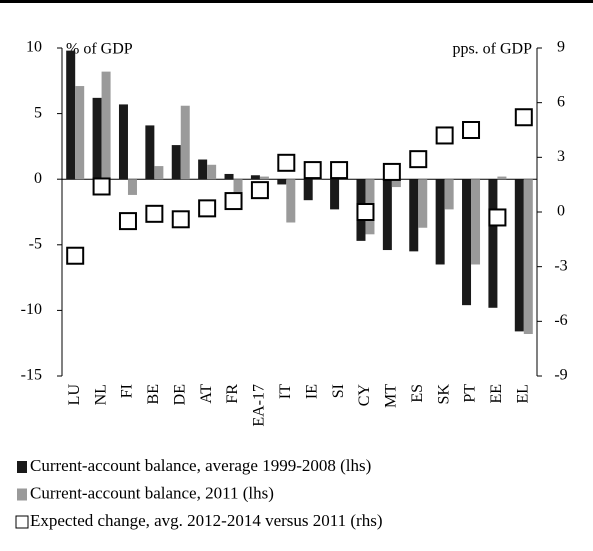 This screenshot has width=593, height=551. I want to click on x-tick-label: CY, so click(364, 395).